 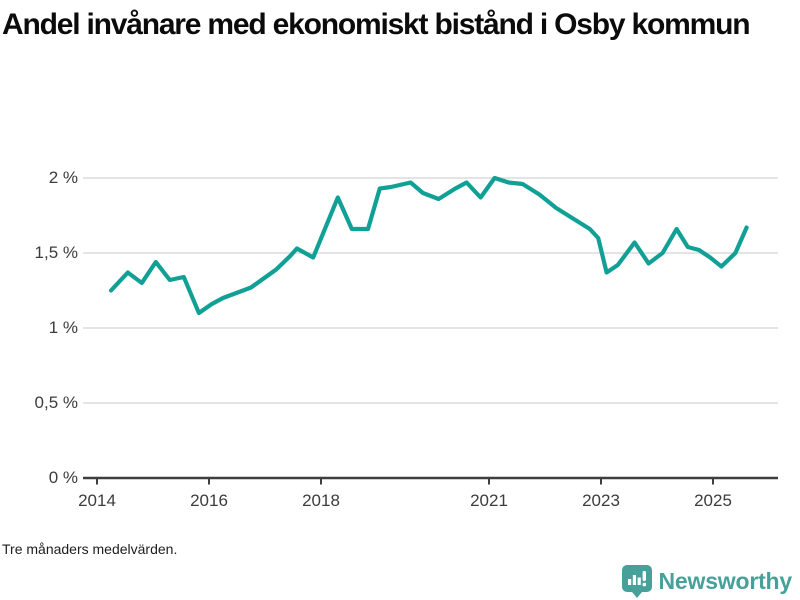 What do you see at coordinates (63, 477) in the screenshot?
I see `y-tick-label: 0 %` at bounding box center [63, 477].